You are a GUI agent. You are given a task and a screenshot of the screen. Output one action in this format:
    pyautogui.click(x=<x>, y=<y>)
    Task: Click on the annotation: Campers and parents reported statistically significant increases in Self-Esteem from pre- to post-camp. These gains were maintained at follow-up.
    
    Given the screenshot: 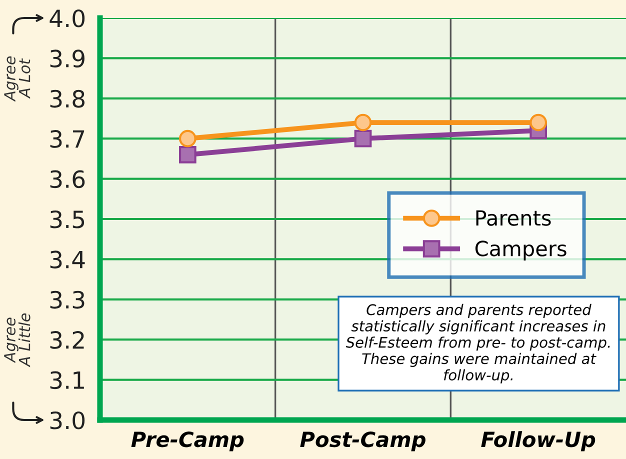 What is the action you would take?
    pyautogui.click(x=478, y=344)
    